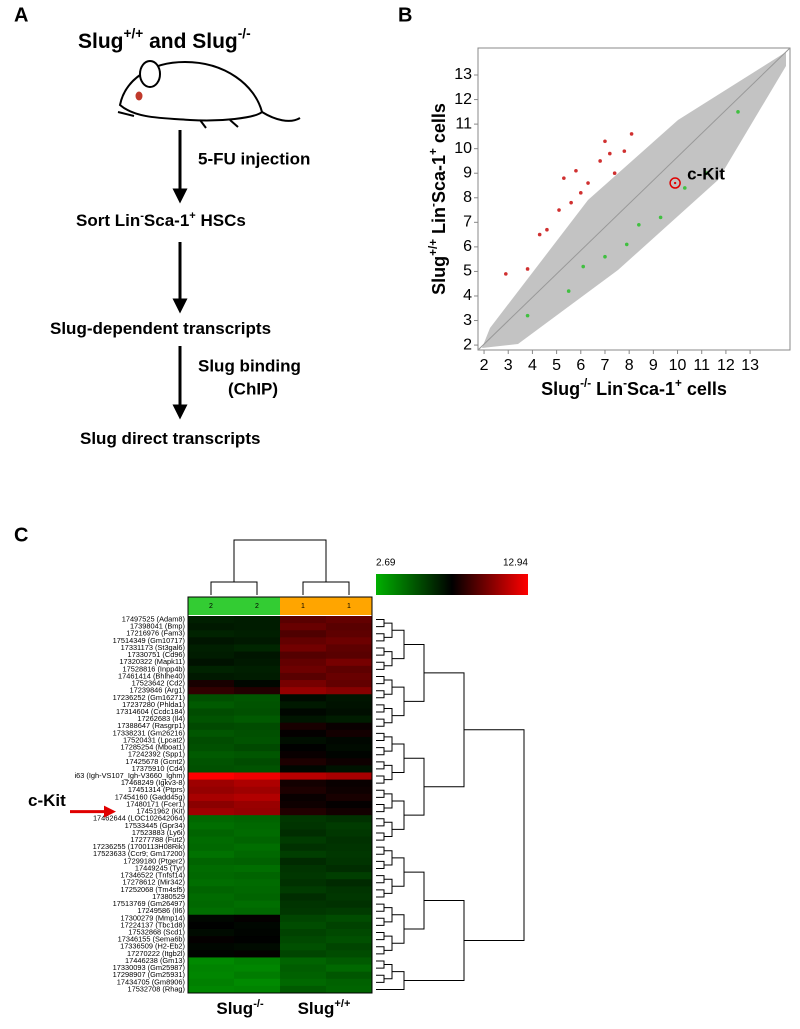 The width and height of the screenshot is (800, 1029). Describe the element at coordinates (463, 99) in the screenshot. I see `y-tick-label: 12` at that location.